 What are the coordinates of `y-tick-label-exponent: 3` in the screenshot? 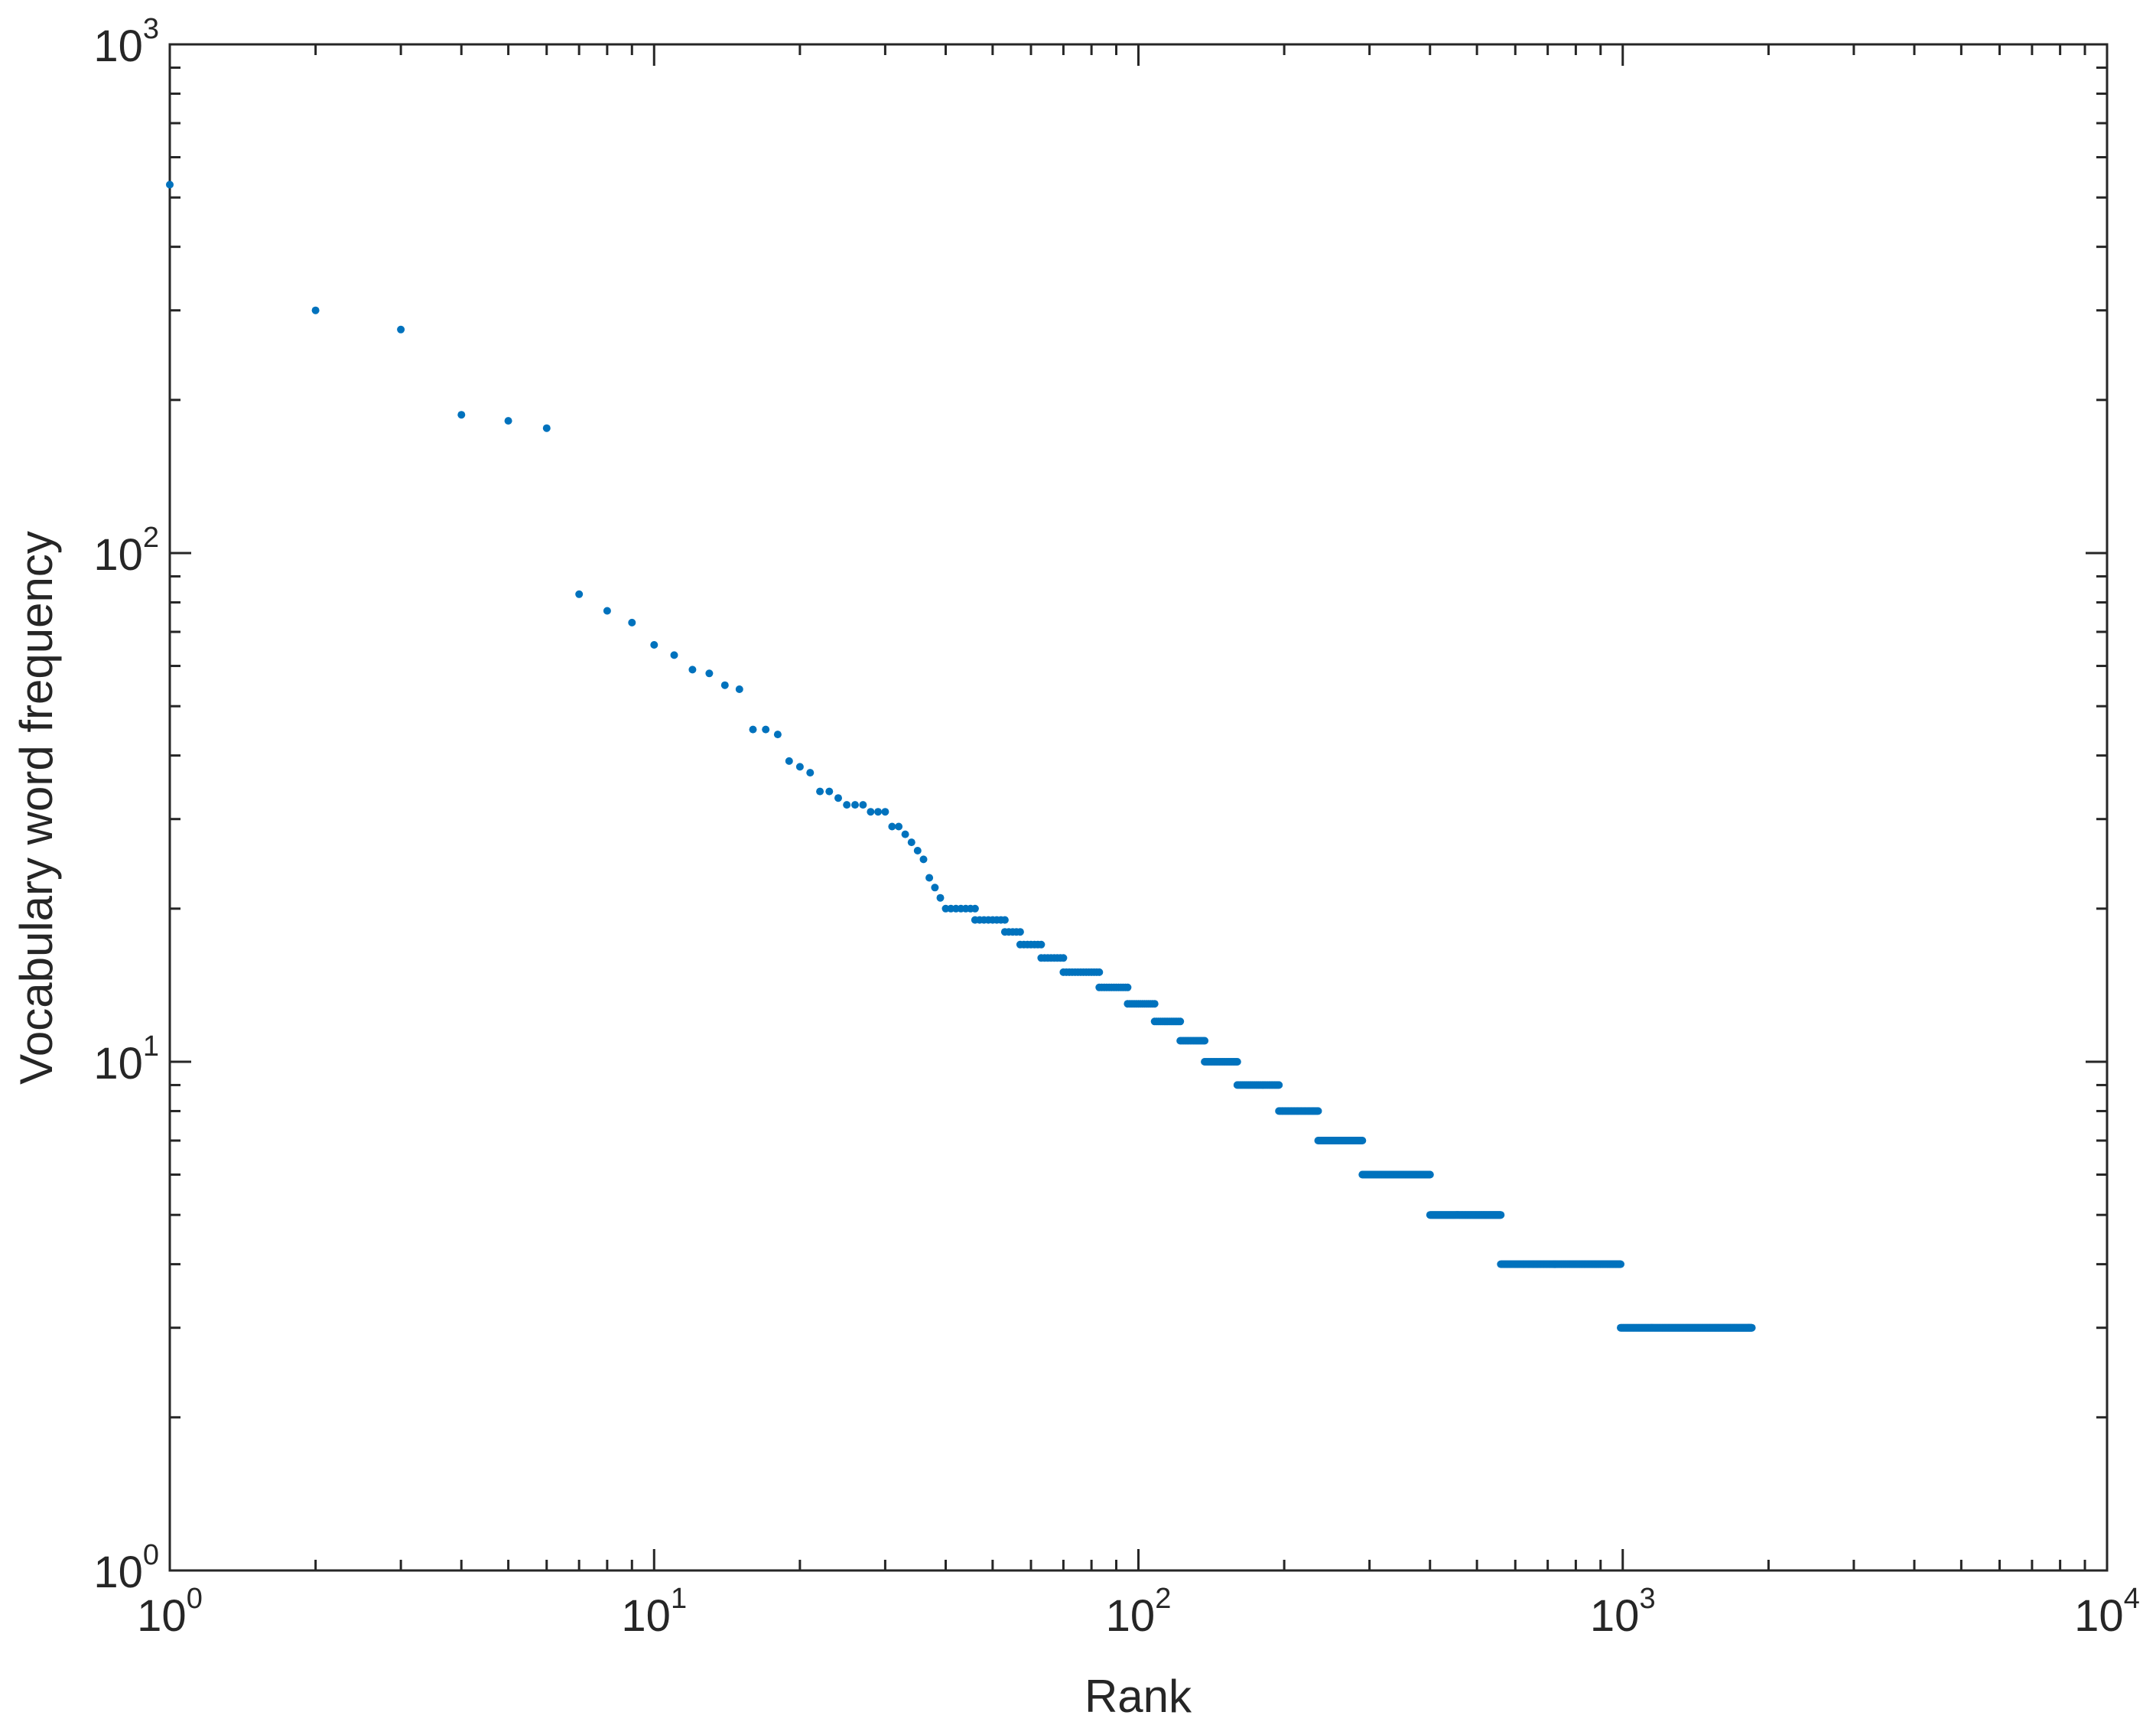 It's located at (151, 29).